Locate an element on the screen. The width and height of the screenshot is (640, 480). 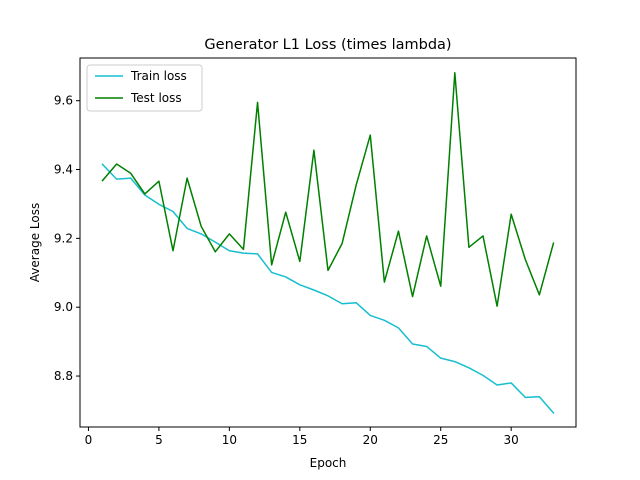
x-tick-label: 5 is located at coordinates (159, 440).